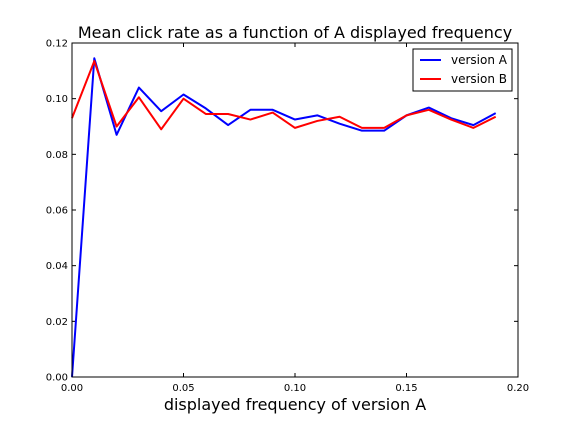 The image size is (576, 432). I want to click on x-tick-label: 0.05, so click(183, 388).